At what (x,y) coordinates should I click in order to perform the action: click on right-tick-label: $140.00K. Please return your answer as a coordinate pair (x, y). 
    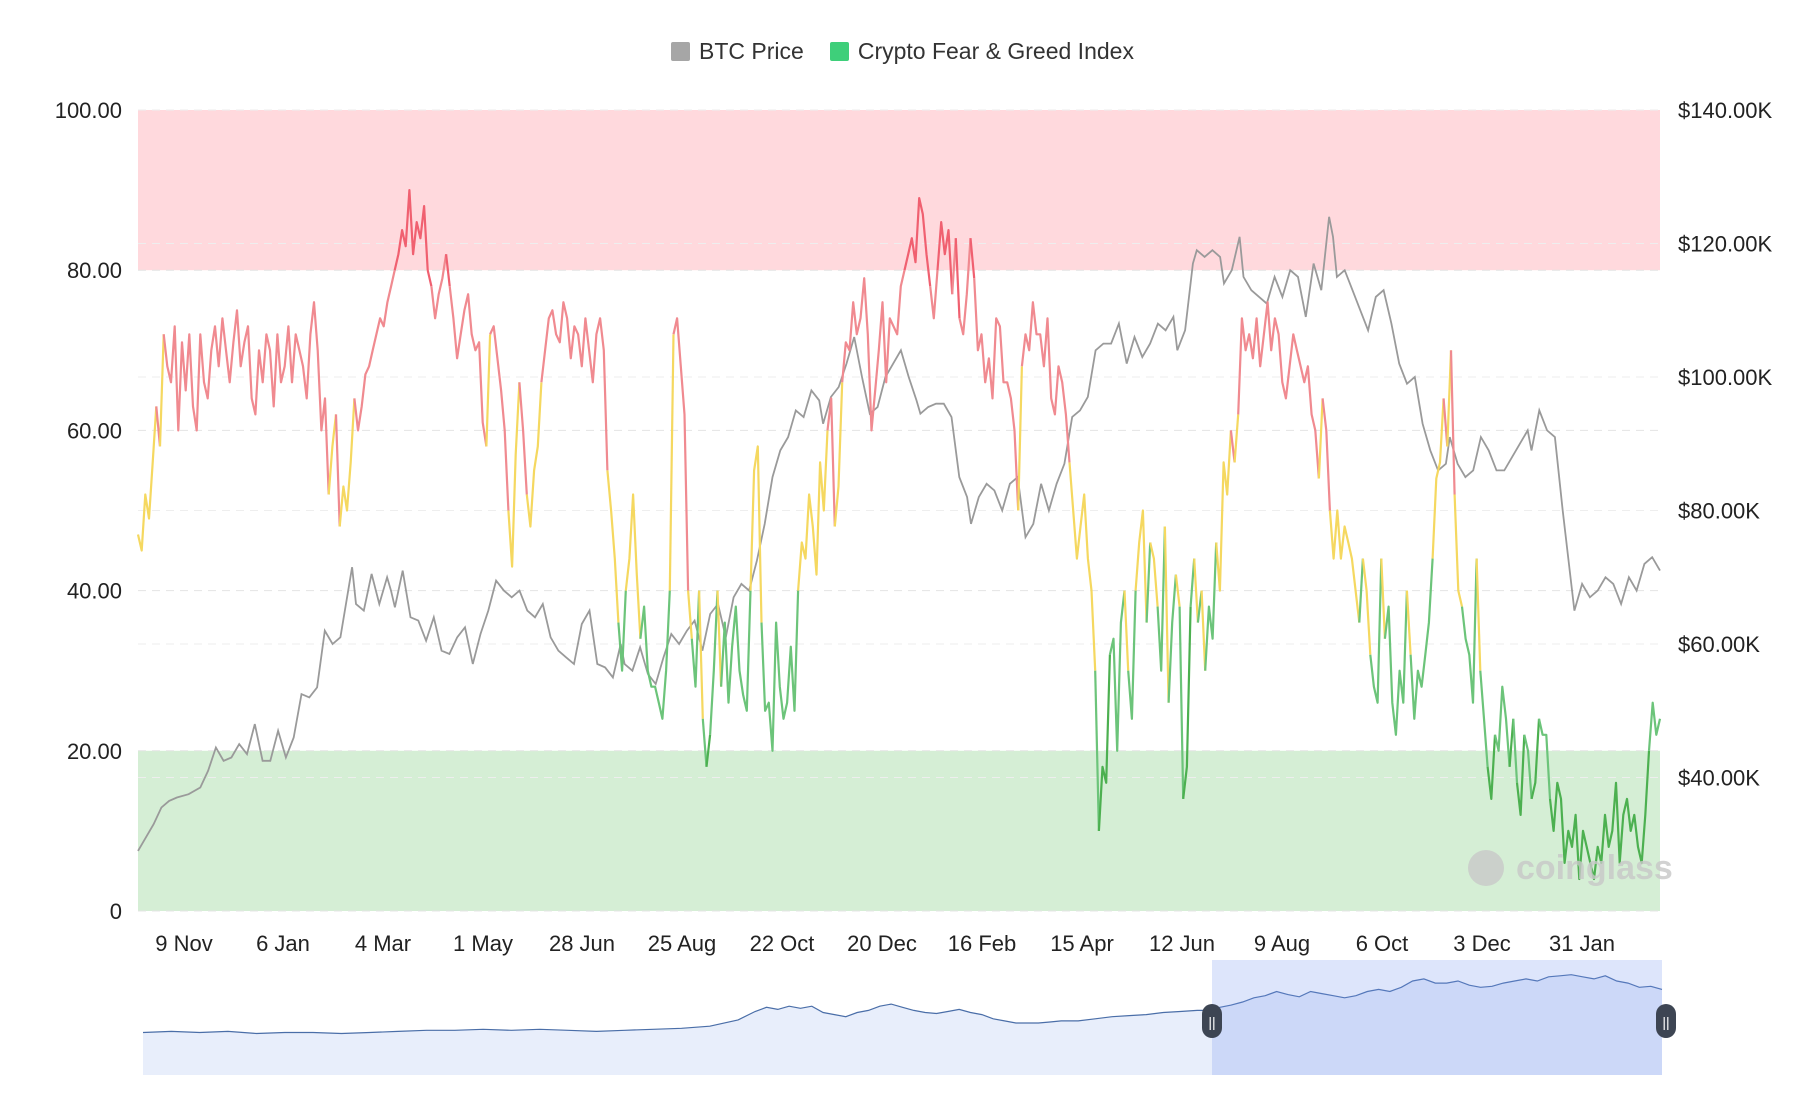
    Looking at the image, I should click on (1725, 110).